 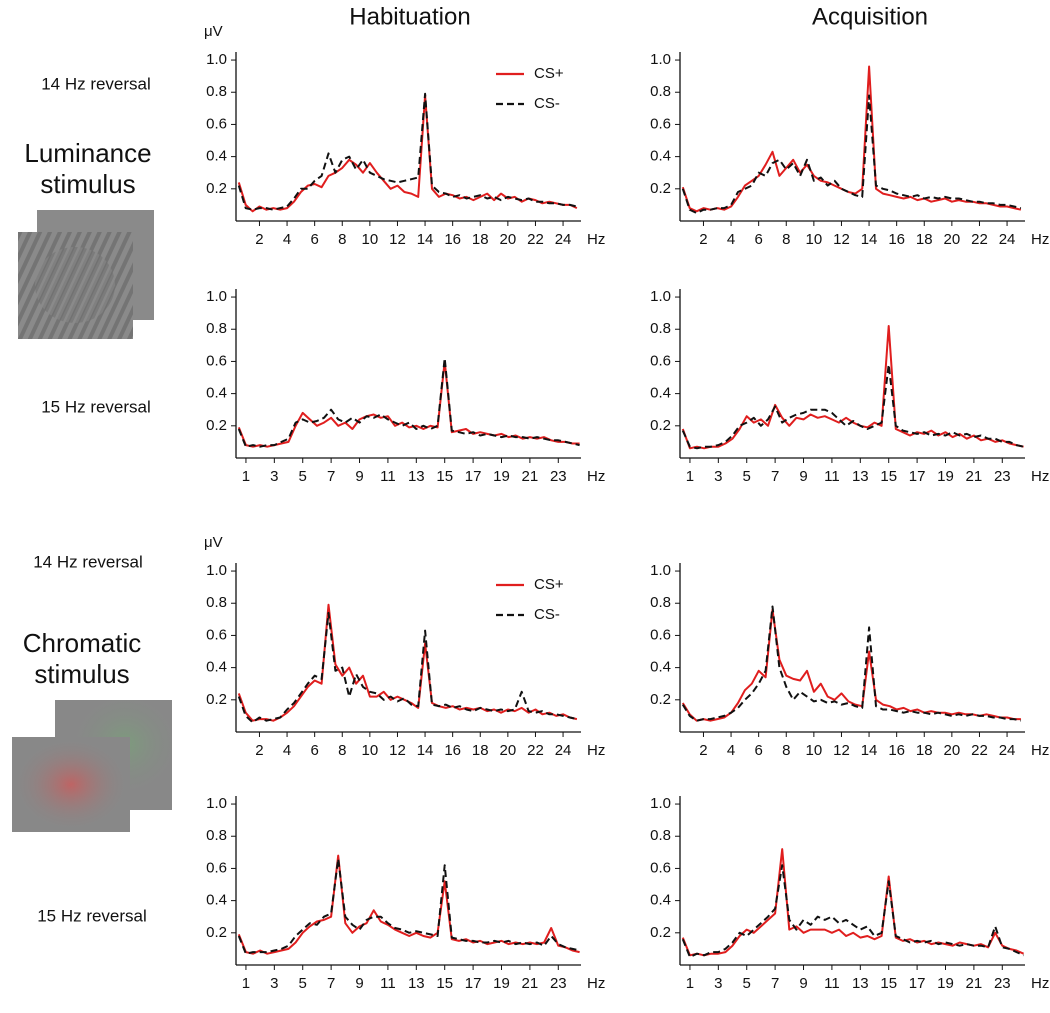 What do you see at coordinates (979, 750) in the screenshot?
I see `x-tick-label: 22` at bounding box center [979, 750].